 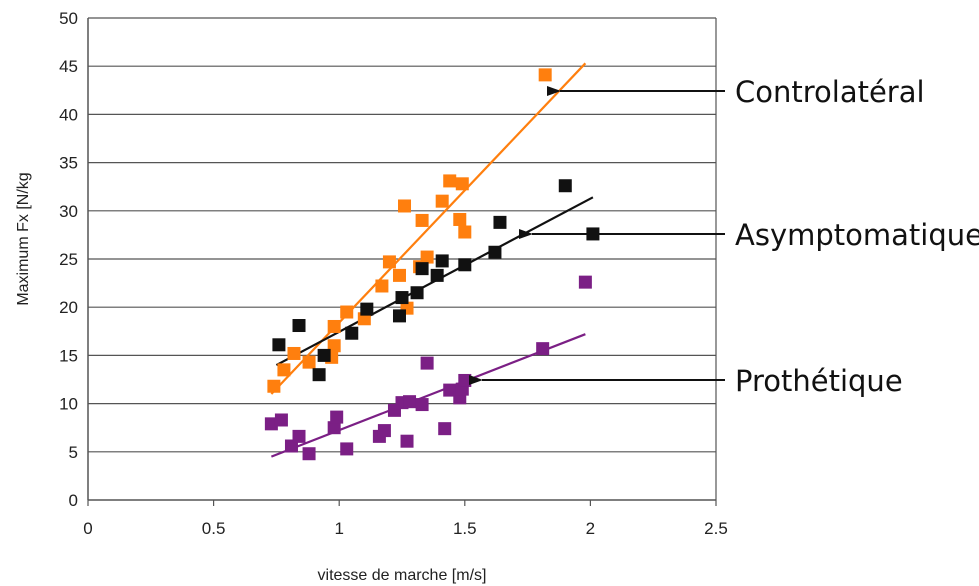 What do you see at coordinates (68, 355) in the screenshot?
I see `y-tick-label: 15` at bounding box center [68, 355].